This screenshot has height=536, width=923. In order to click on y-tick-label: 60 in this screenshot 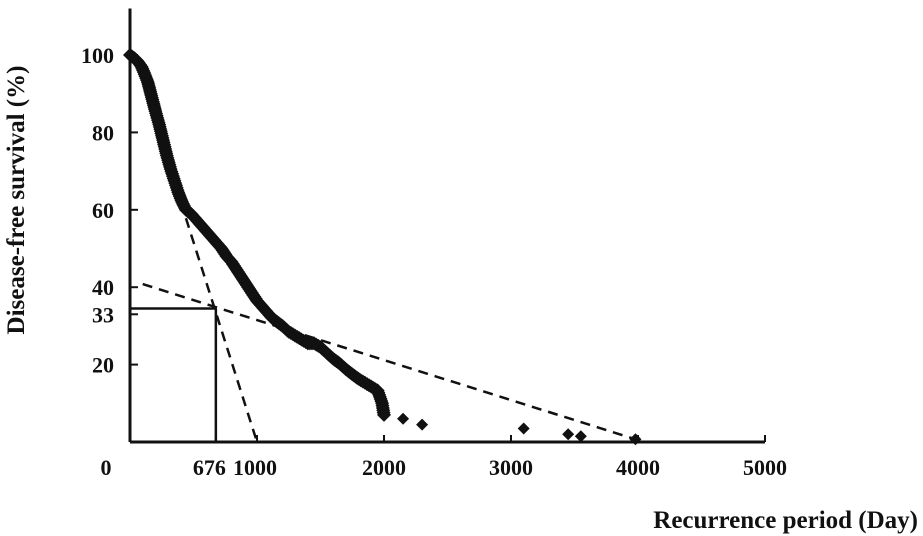, I will do `click(103, 210)`.